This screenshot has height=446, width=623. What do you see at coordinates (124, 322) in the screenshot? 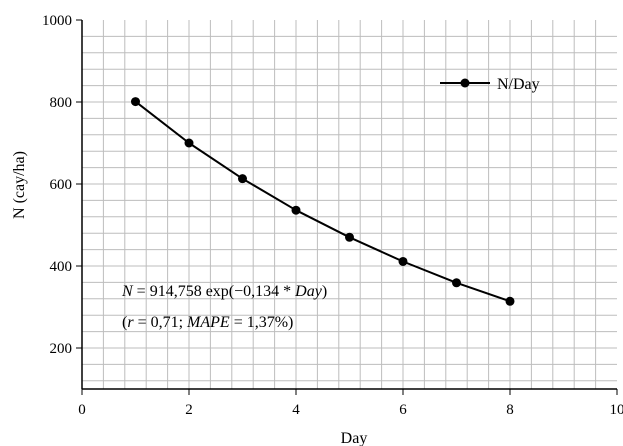
I see `stats-open: (` at bounding box center [124, 322].